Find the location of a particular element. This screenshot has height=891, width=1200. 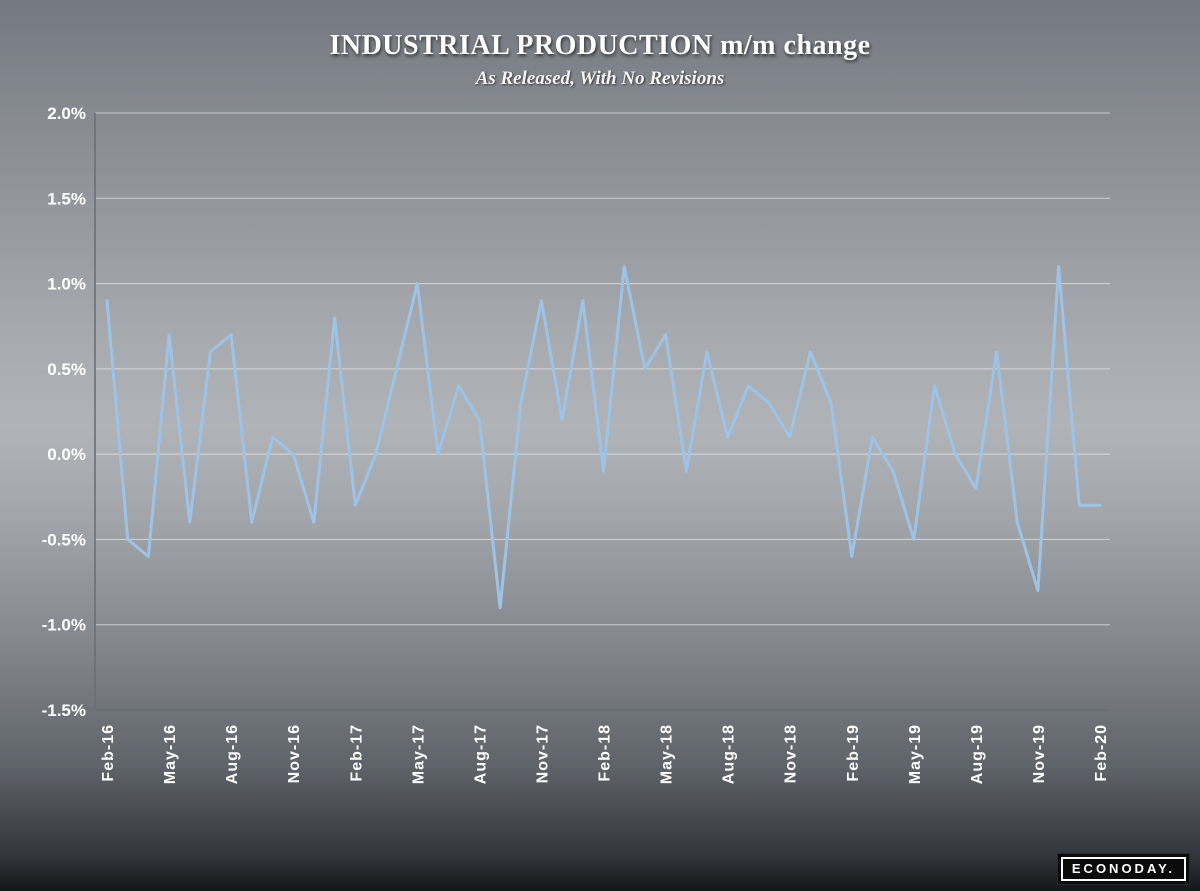

x-axis-tick-label: May-17 is located at coordinates (418, 754).